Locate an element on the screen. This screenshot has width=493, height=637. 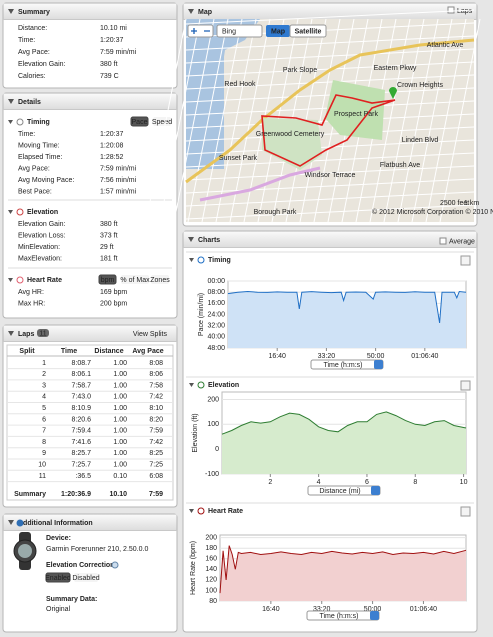
summary-value: 7:59 min/mi is located at coordinates (118, 52).